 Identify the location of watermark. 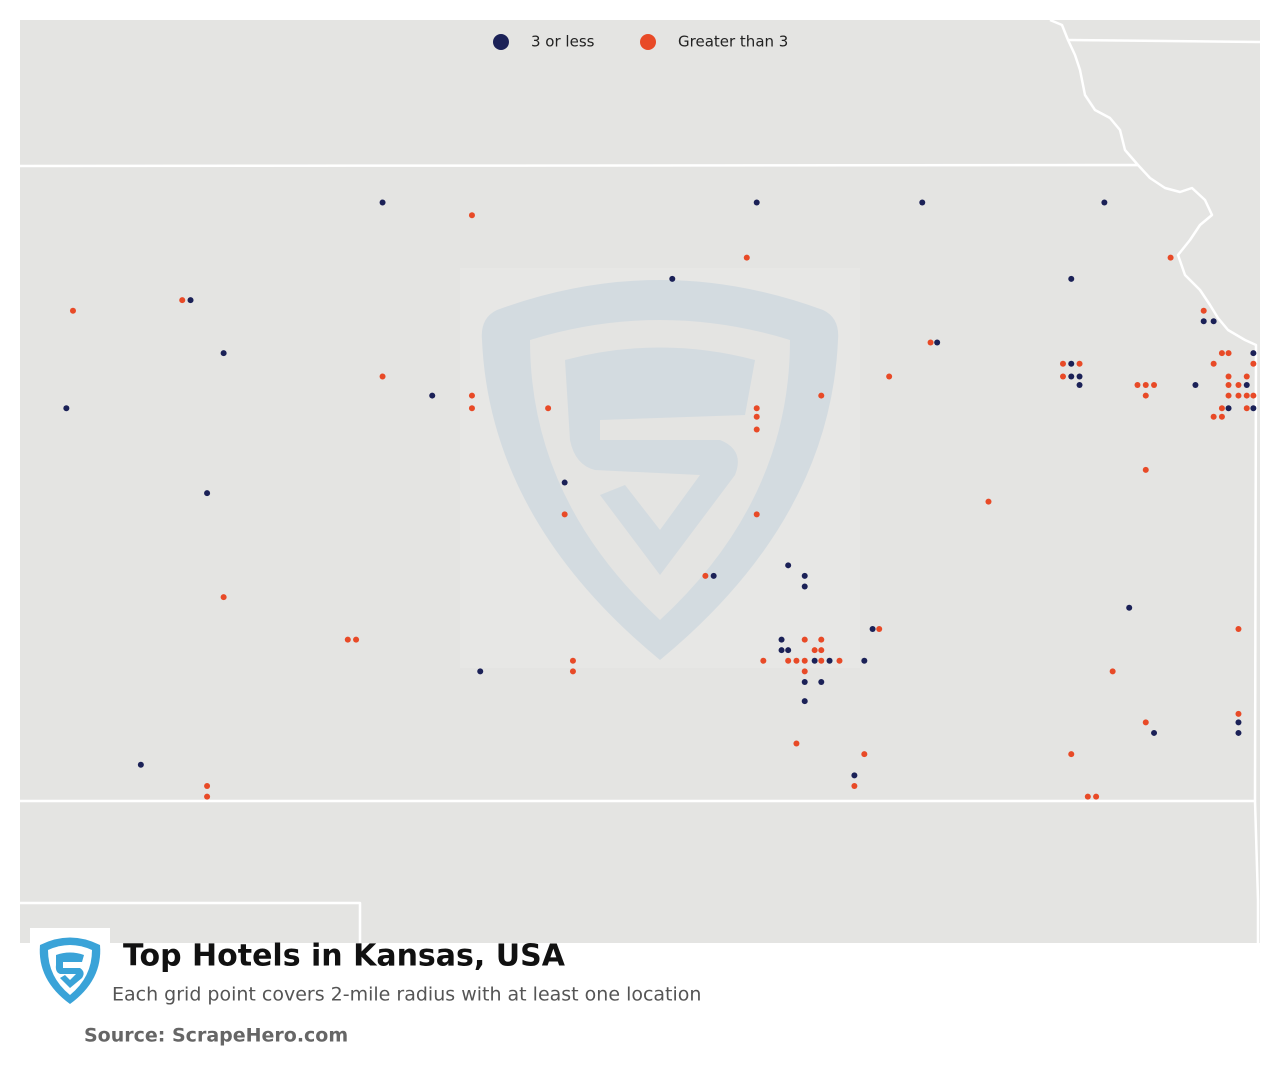
(660, 468).